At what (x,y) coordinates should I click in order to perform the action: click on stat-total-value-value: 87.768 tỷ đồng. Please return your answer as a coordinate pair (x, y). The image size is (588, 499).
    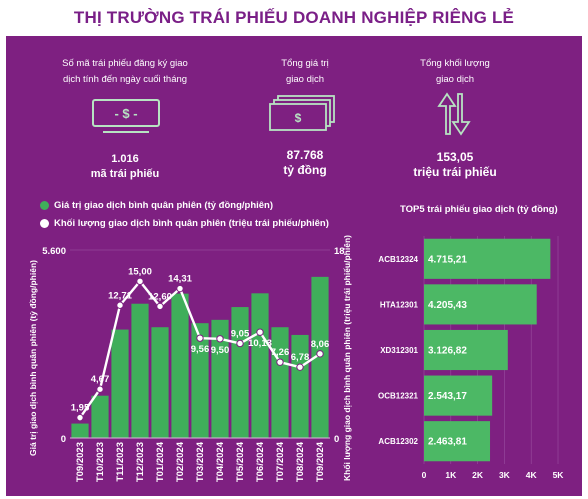
    Looking at the image, I should click on (305, 163).